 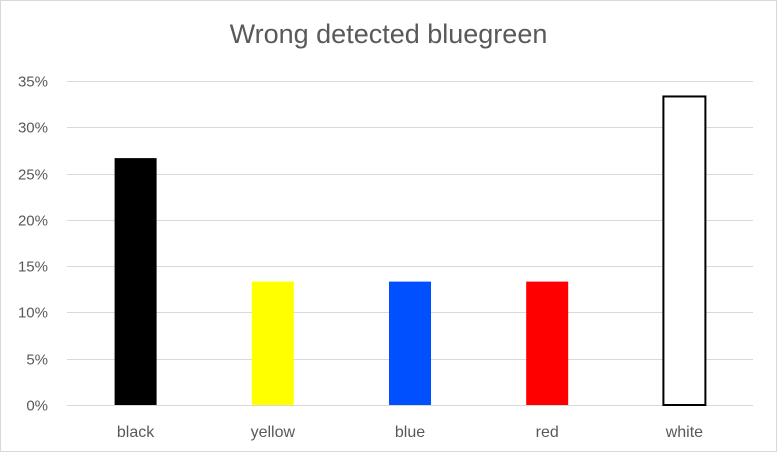 I want to click on y-tick-label: 30%, so click(x=33, y=128).